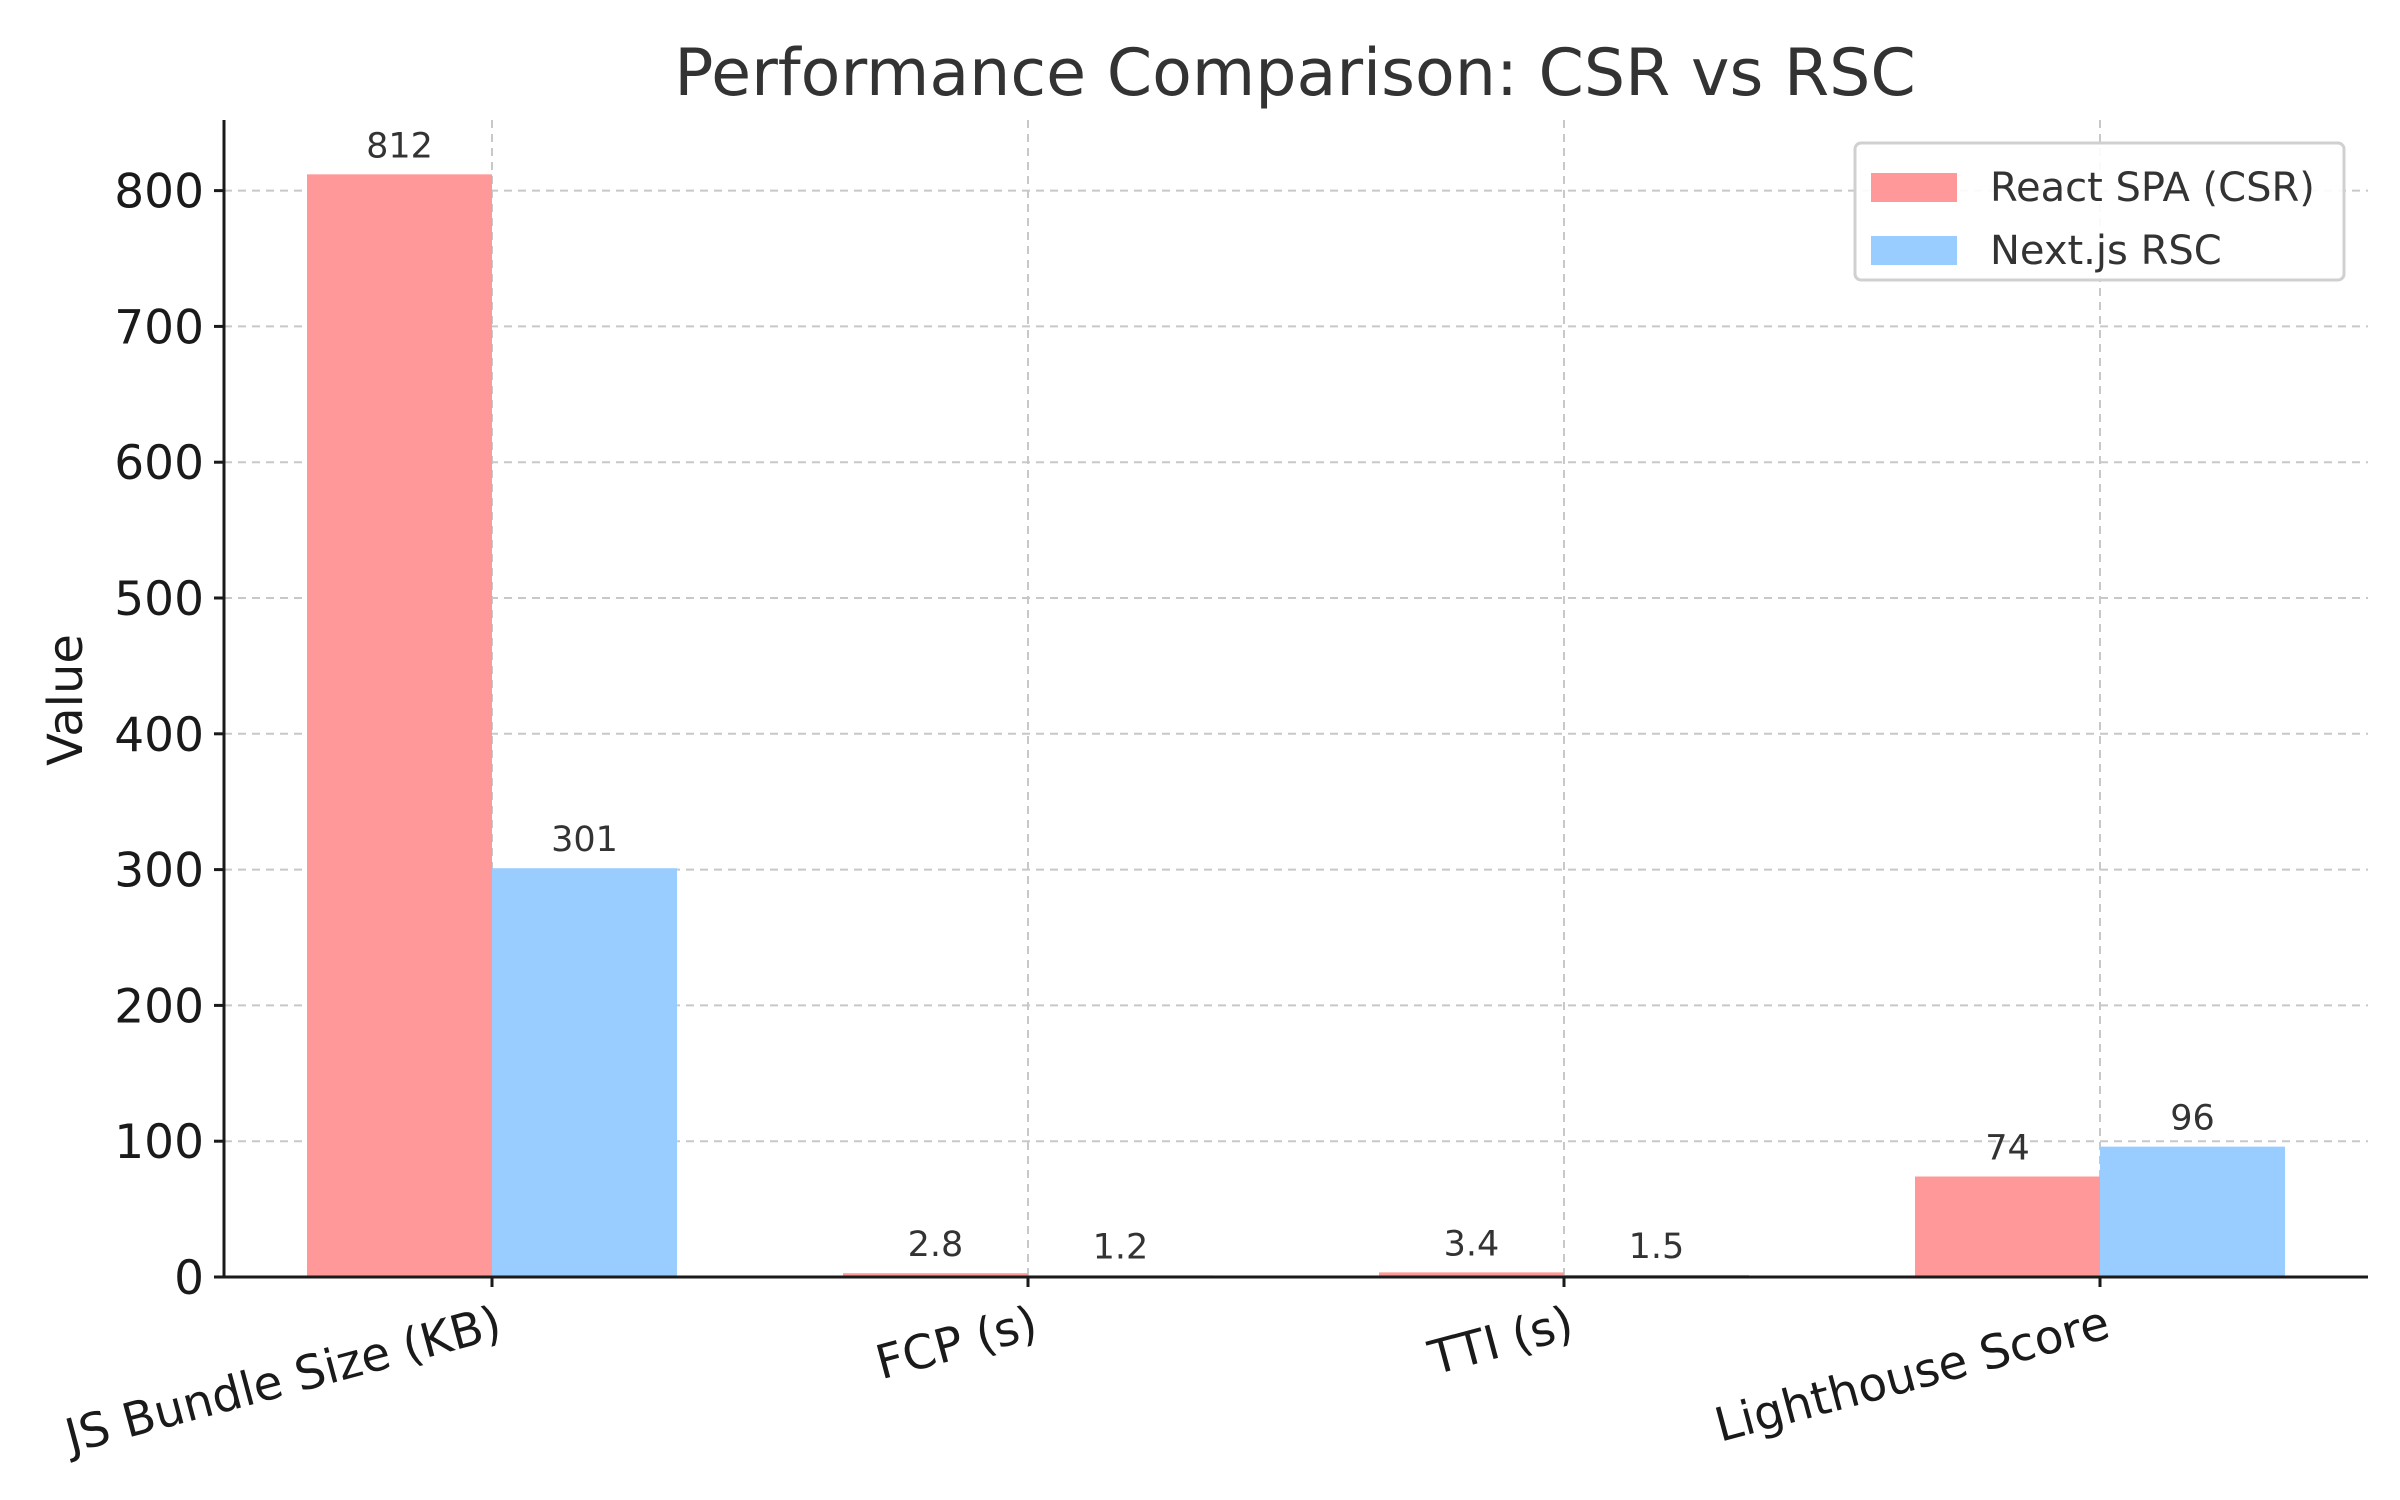 This screenshot has height=1500, width=2400. What do you see at coordinates (1295, 73) in the screenshot?
I see `chart-title: Performance Comparison: CSR vs RSC` at bounding box center [1295, 73].